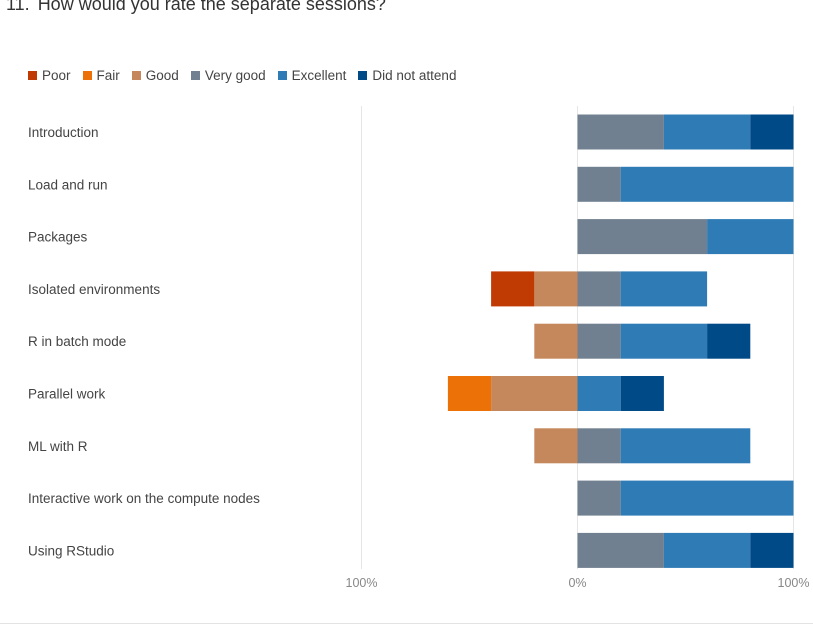 Image resolution: width=813 pixels, height=625 pixels. Describe the element at coordinates (707, 132) in the screenshot. I see `bar-introduction-excellent` at that location.